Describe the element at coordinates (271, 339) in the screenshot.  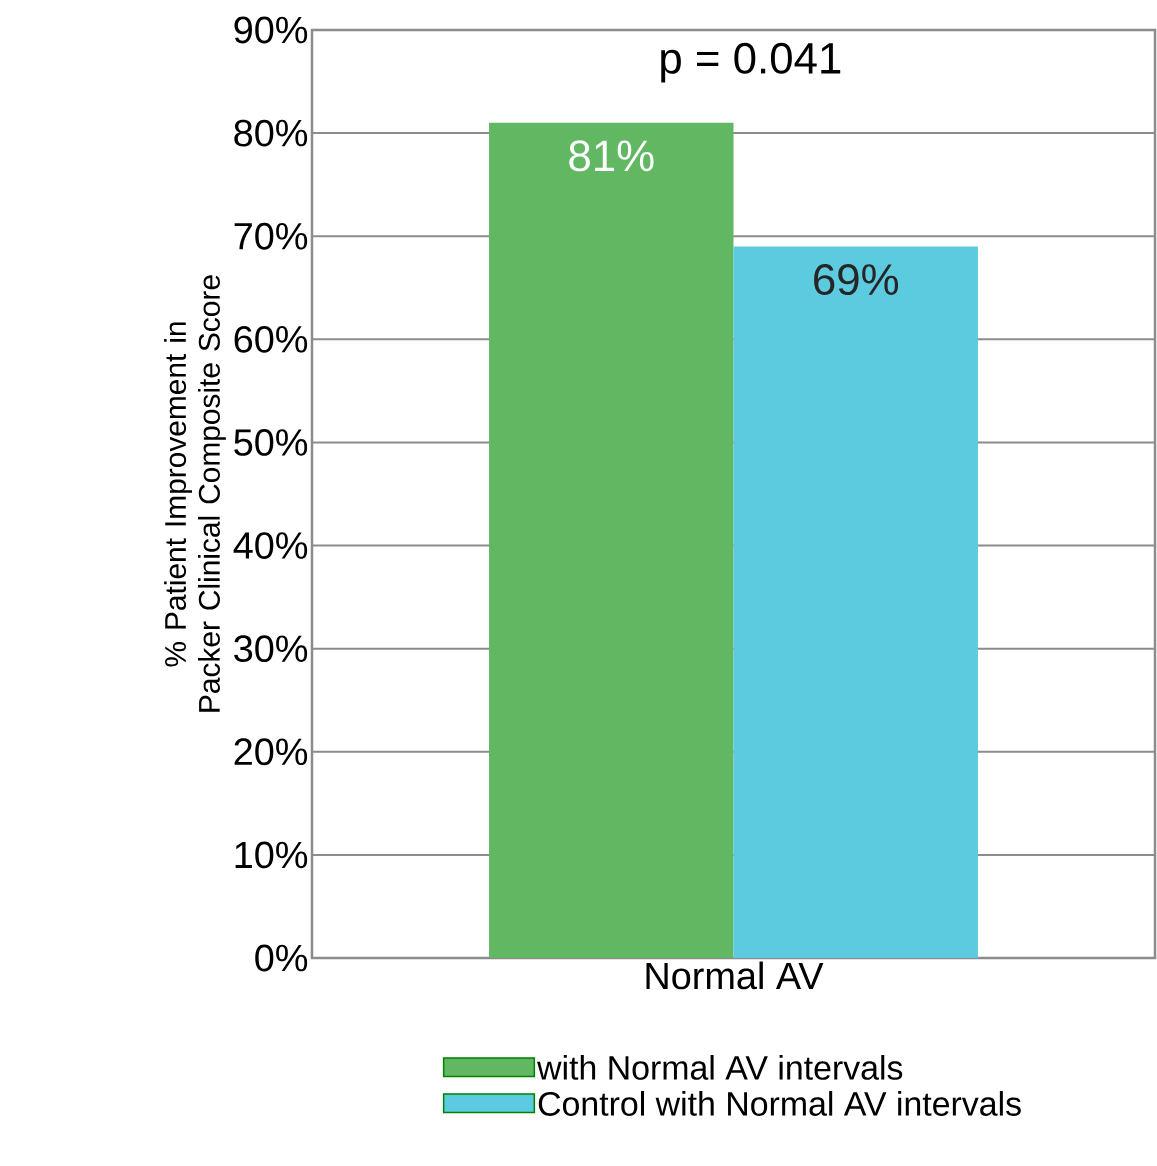
I see `y-tick-label: 60%` at that location.